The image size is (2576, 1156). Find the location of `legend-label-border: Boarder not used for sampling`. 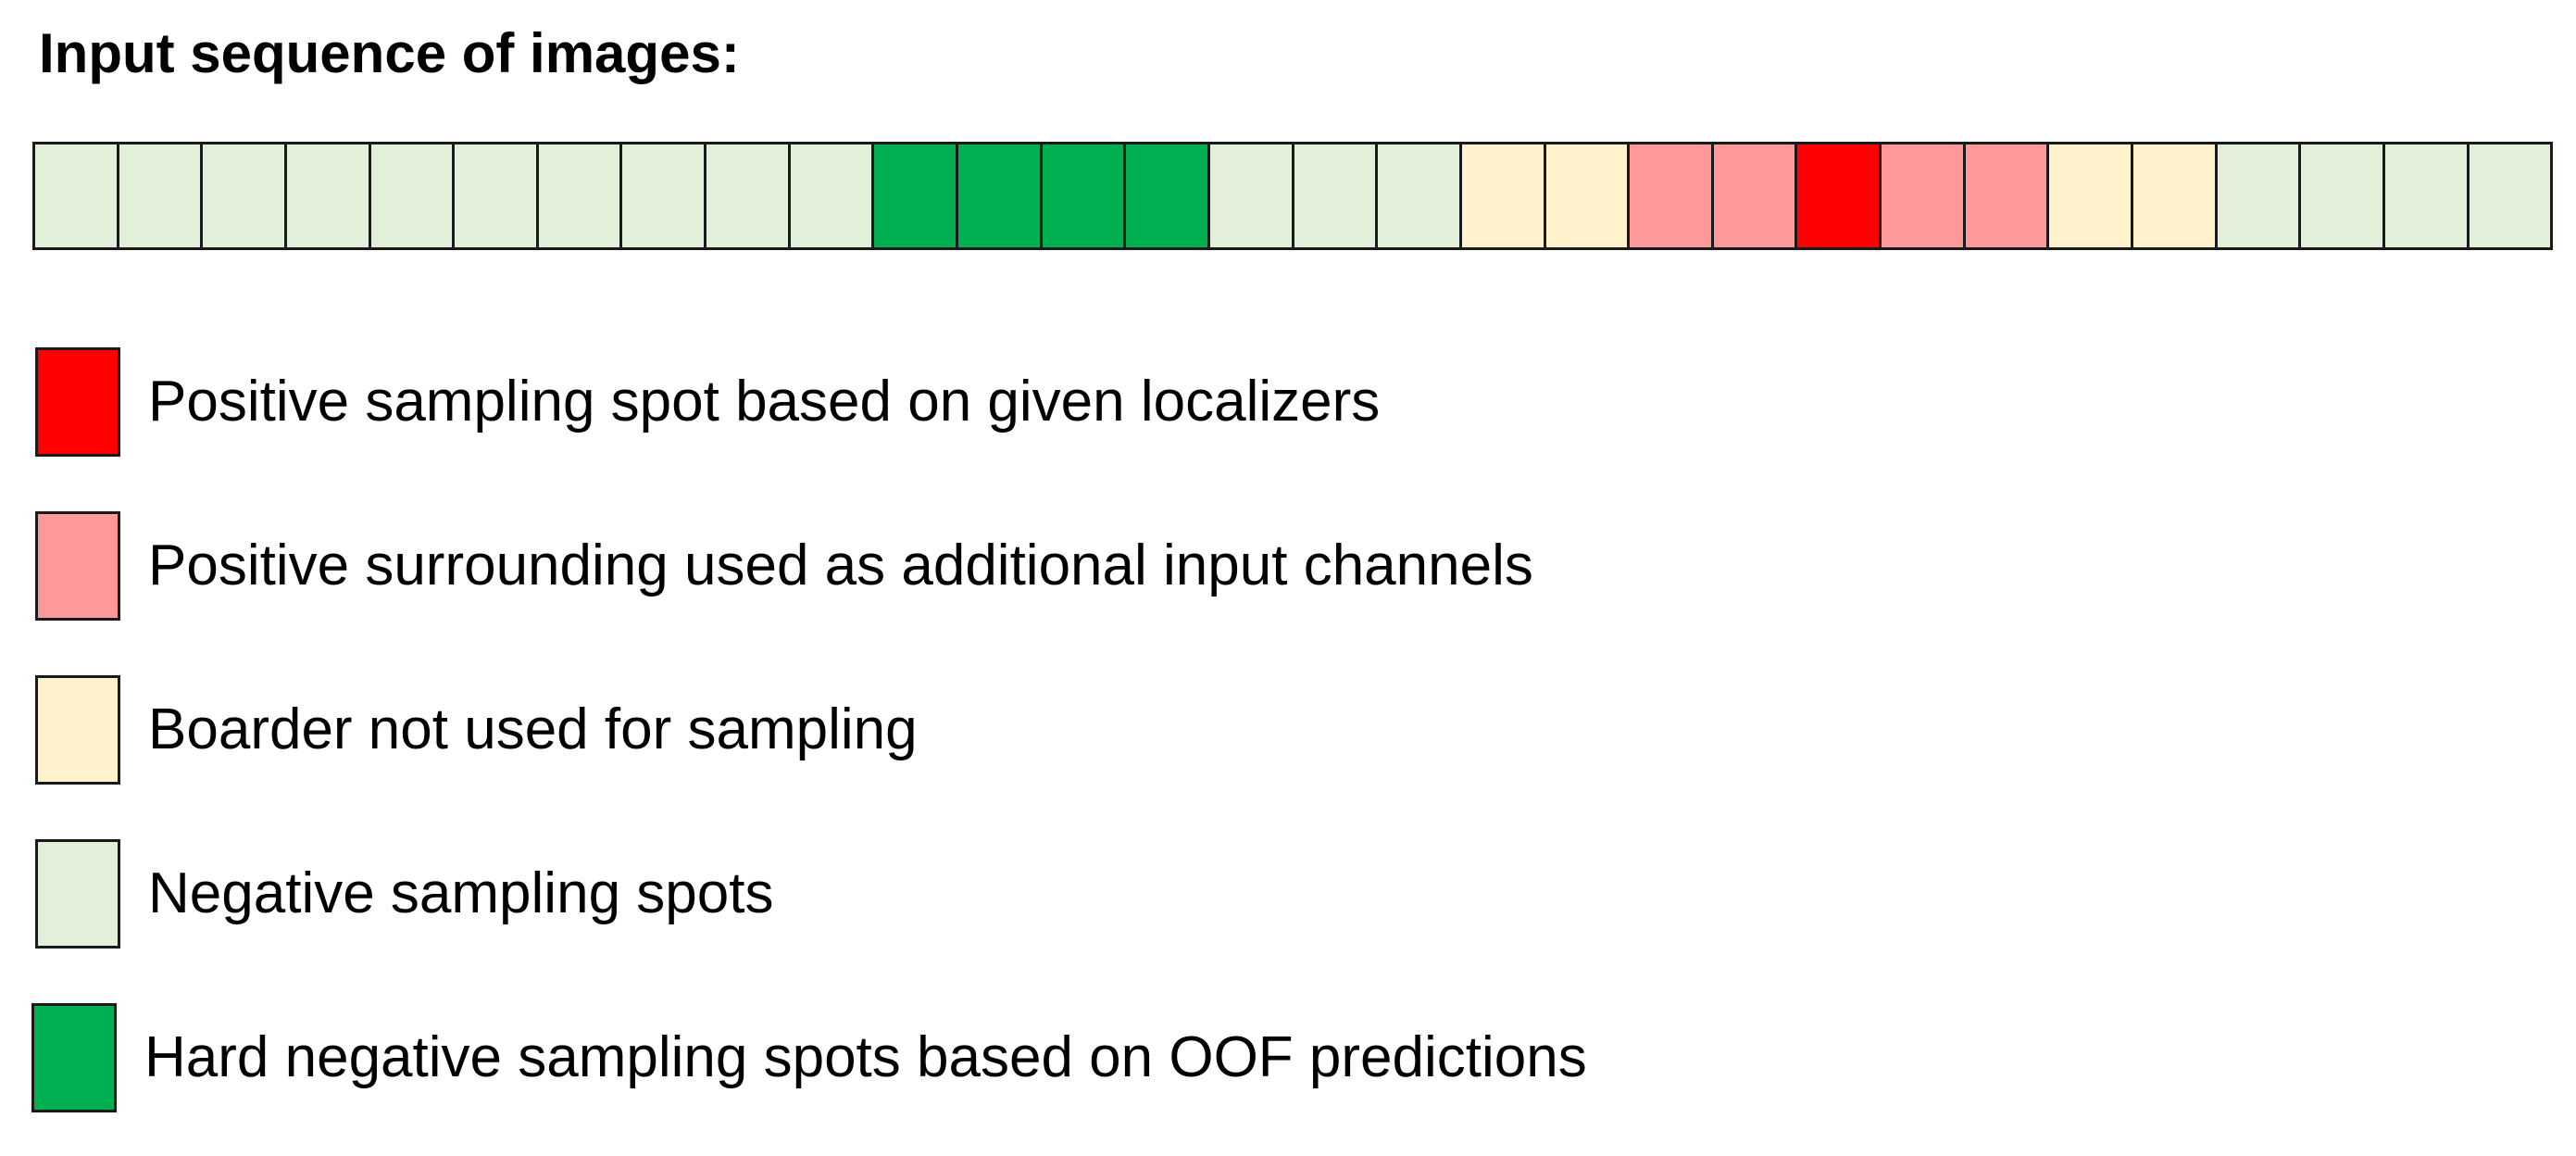

legend-label-border: Boarder not used for sampling is located at coordinates (533, 729).